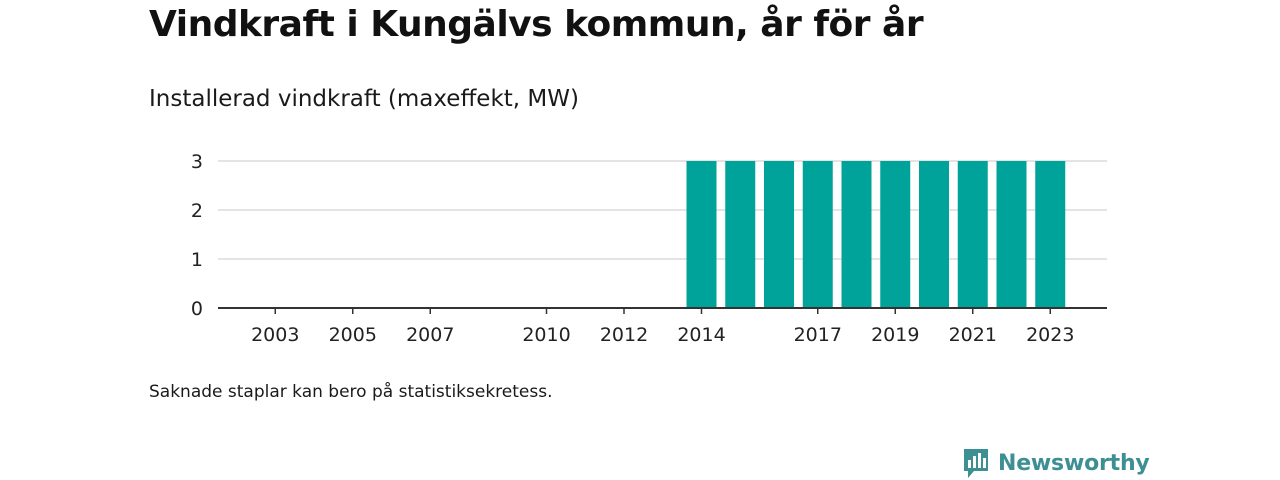  Describe the element at coordinates (973, 335) in the screenshot. I see `x-tick-label: 2021` at that location.